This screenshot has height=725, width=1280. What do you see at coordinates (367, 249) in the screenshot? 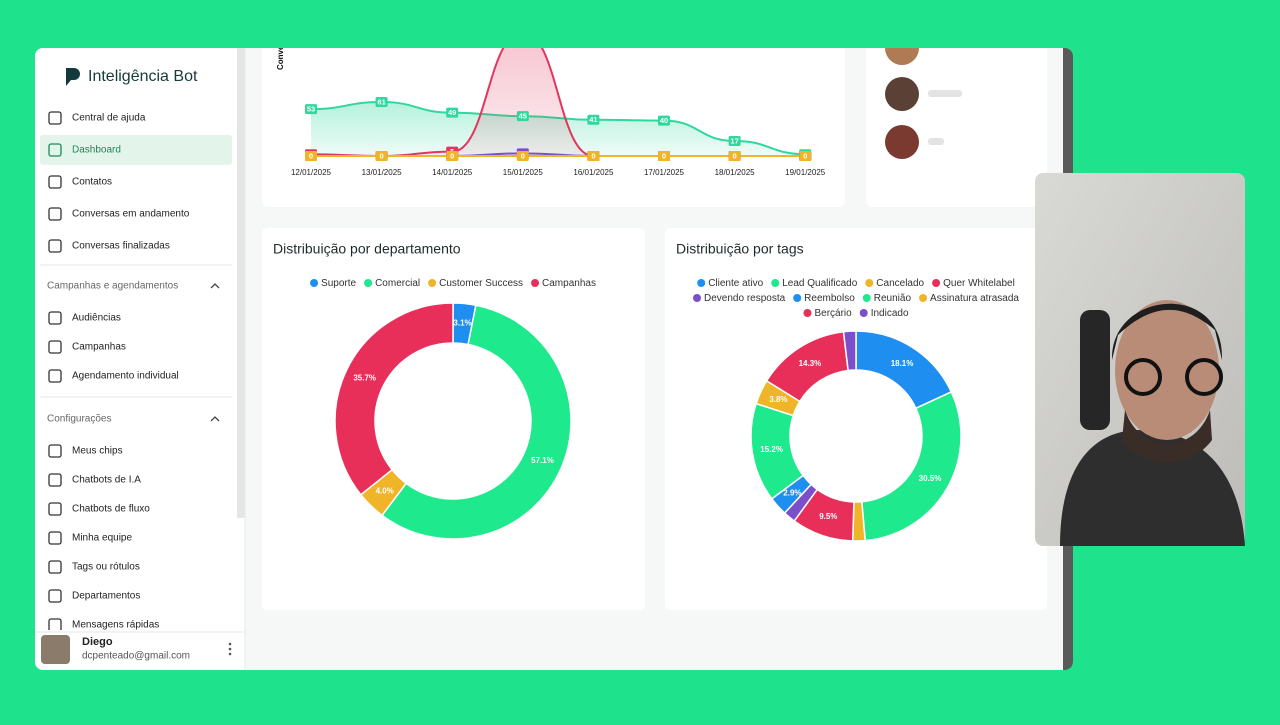
I see `chart-title: Distribuição por departamento` at bounding box center [367, 249].